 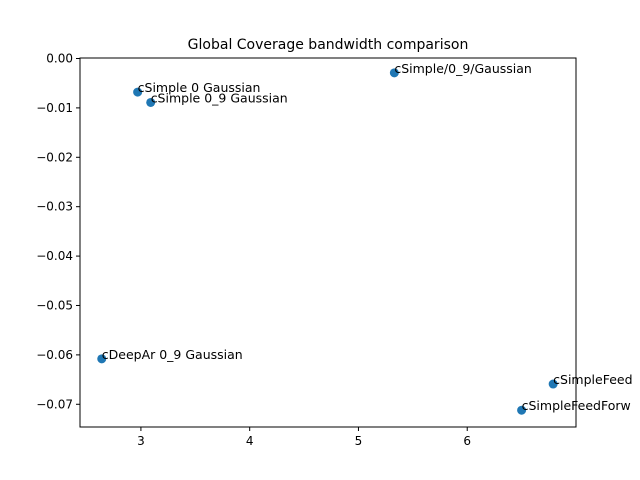 What do you see at coordinates (54, 256) in the screenshot?
I see `y-tick-label: −0.04` at bounding box center [54, 256].